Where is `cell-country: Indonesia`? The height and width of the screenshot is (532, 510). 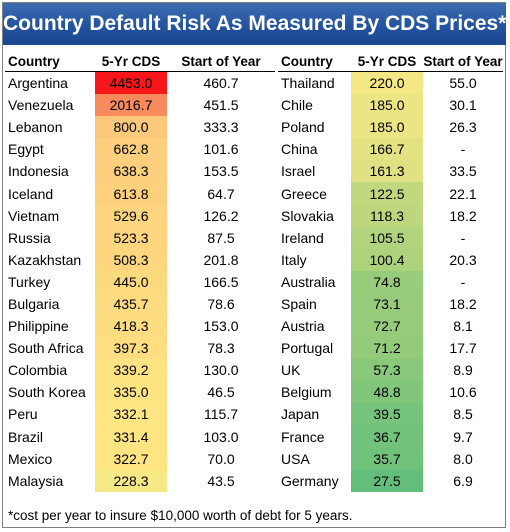 cell-country: Indonesia is located at coordinates (38, 171).